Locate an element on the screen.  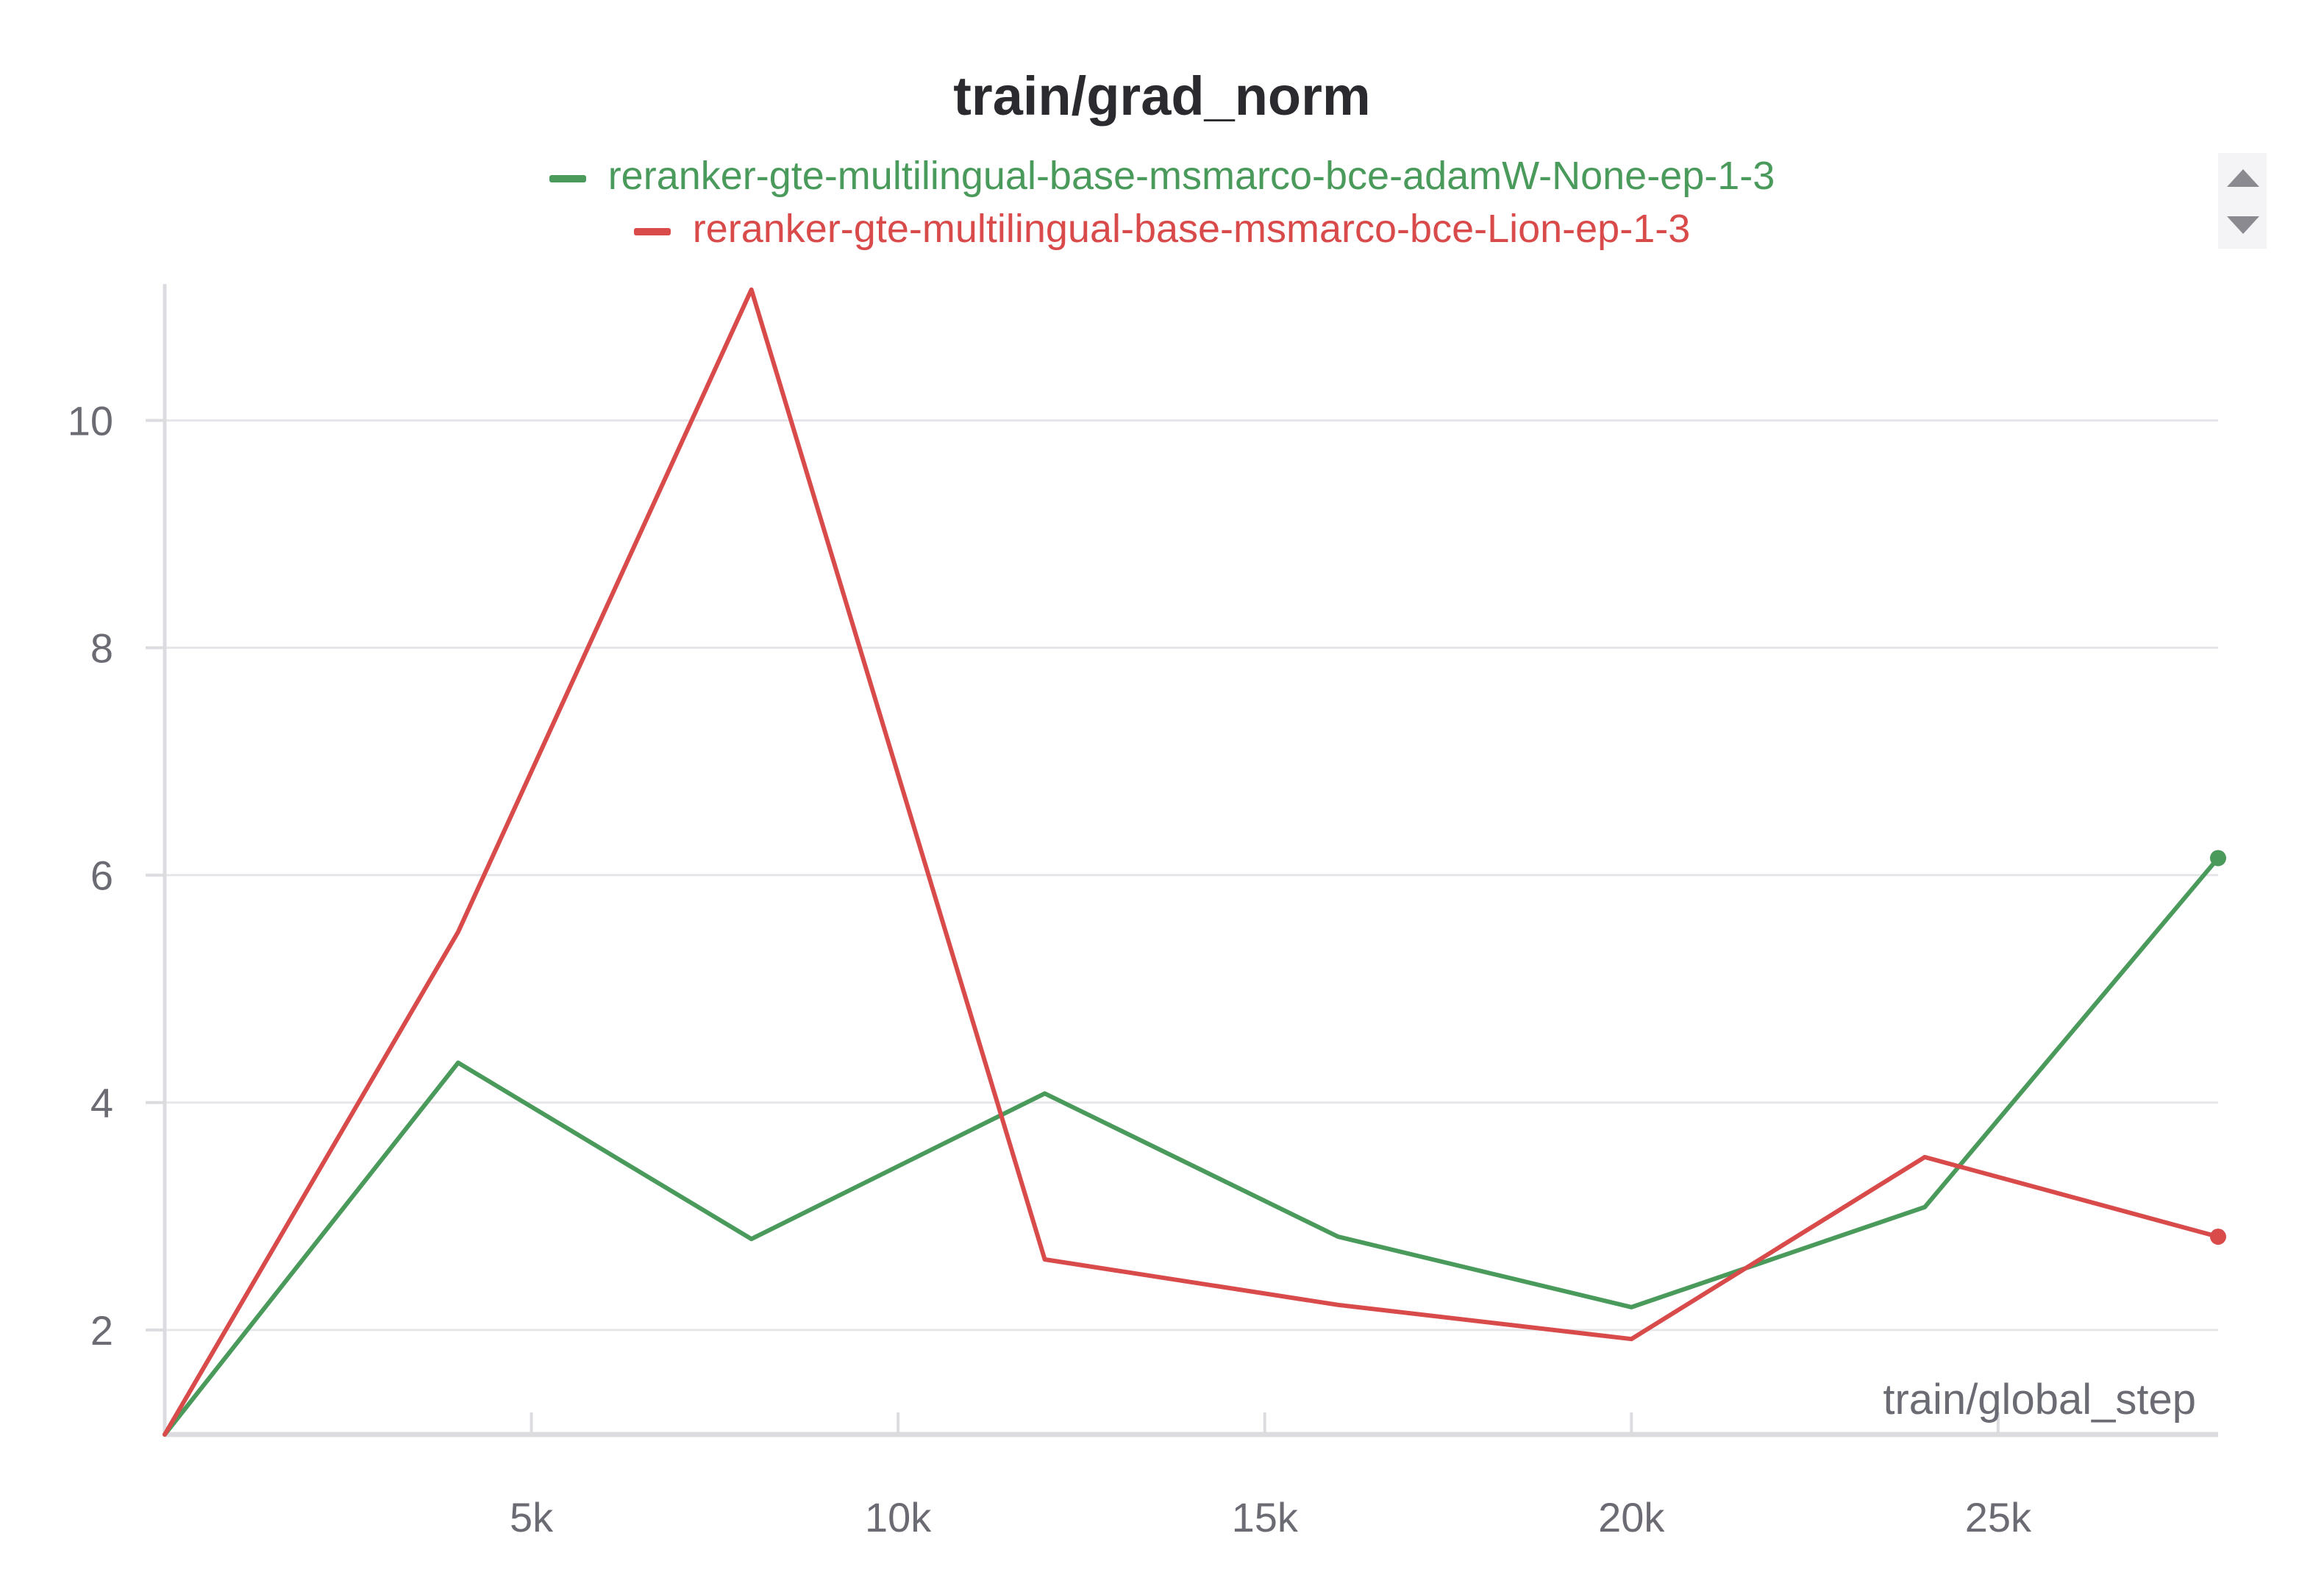
x-tick-label: 15k is located at coordinates (1265, 1517).